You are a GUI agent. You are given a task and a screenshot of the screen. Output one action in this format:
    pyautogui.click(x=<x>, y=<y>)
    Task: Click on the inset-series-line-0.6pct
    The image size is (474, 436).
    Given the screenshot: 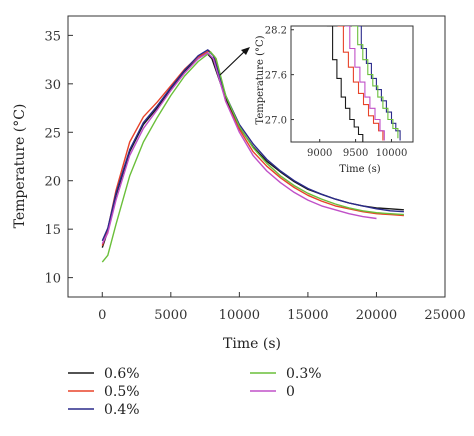 What is the action you would take?
    pyautogui.click(x=345, y=84)
    